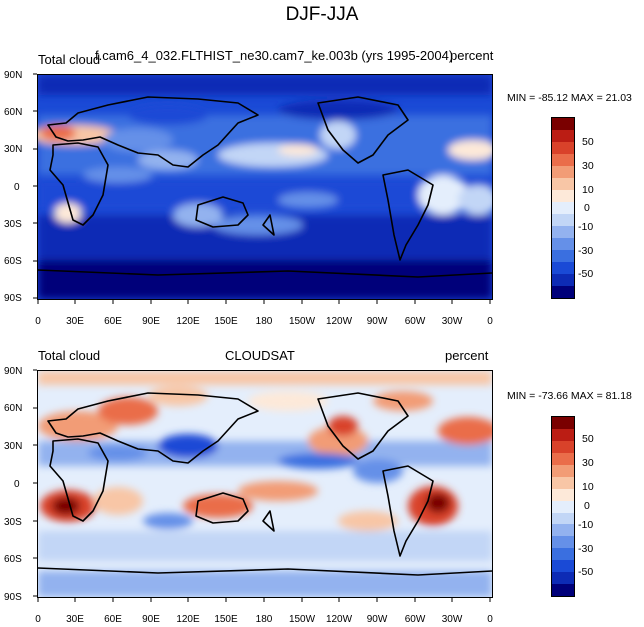 This screenshot has width=644, height=627. I want to click on panel2-colorbar, so click(563, 506).